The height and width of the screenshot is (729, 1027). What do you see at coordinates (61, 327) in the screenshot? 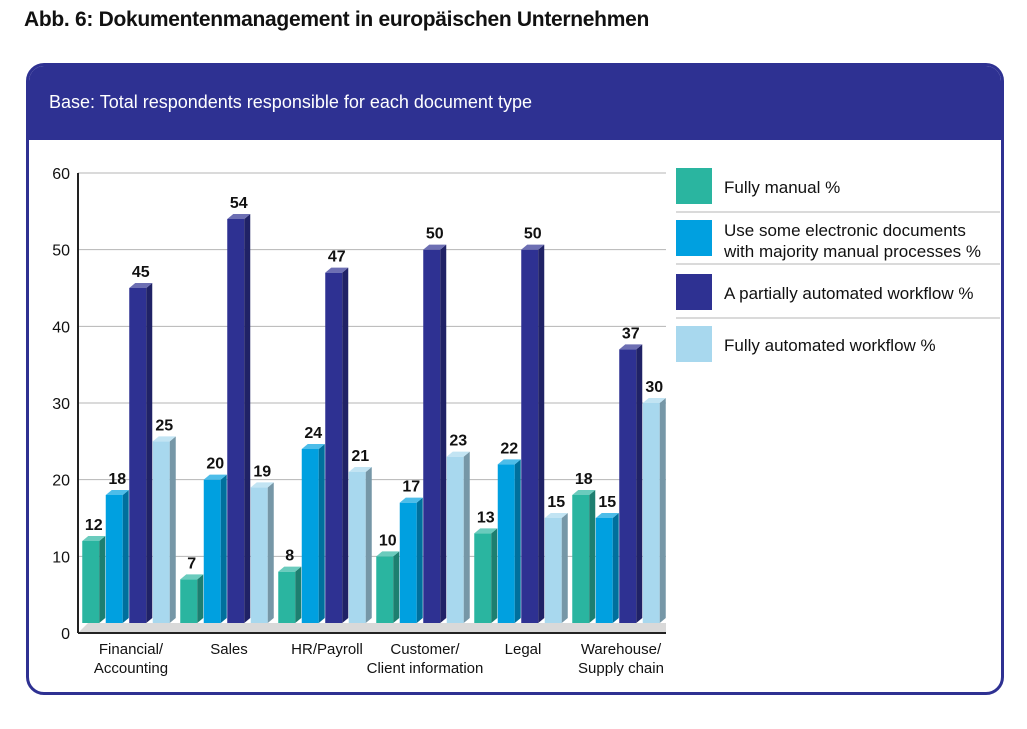
I see `y-tick-label: 40` at bounding box center [61, 327].